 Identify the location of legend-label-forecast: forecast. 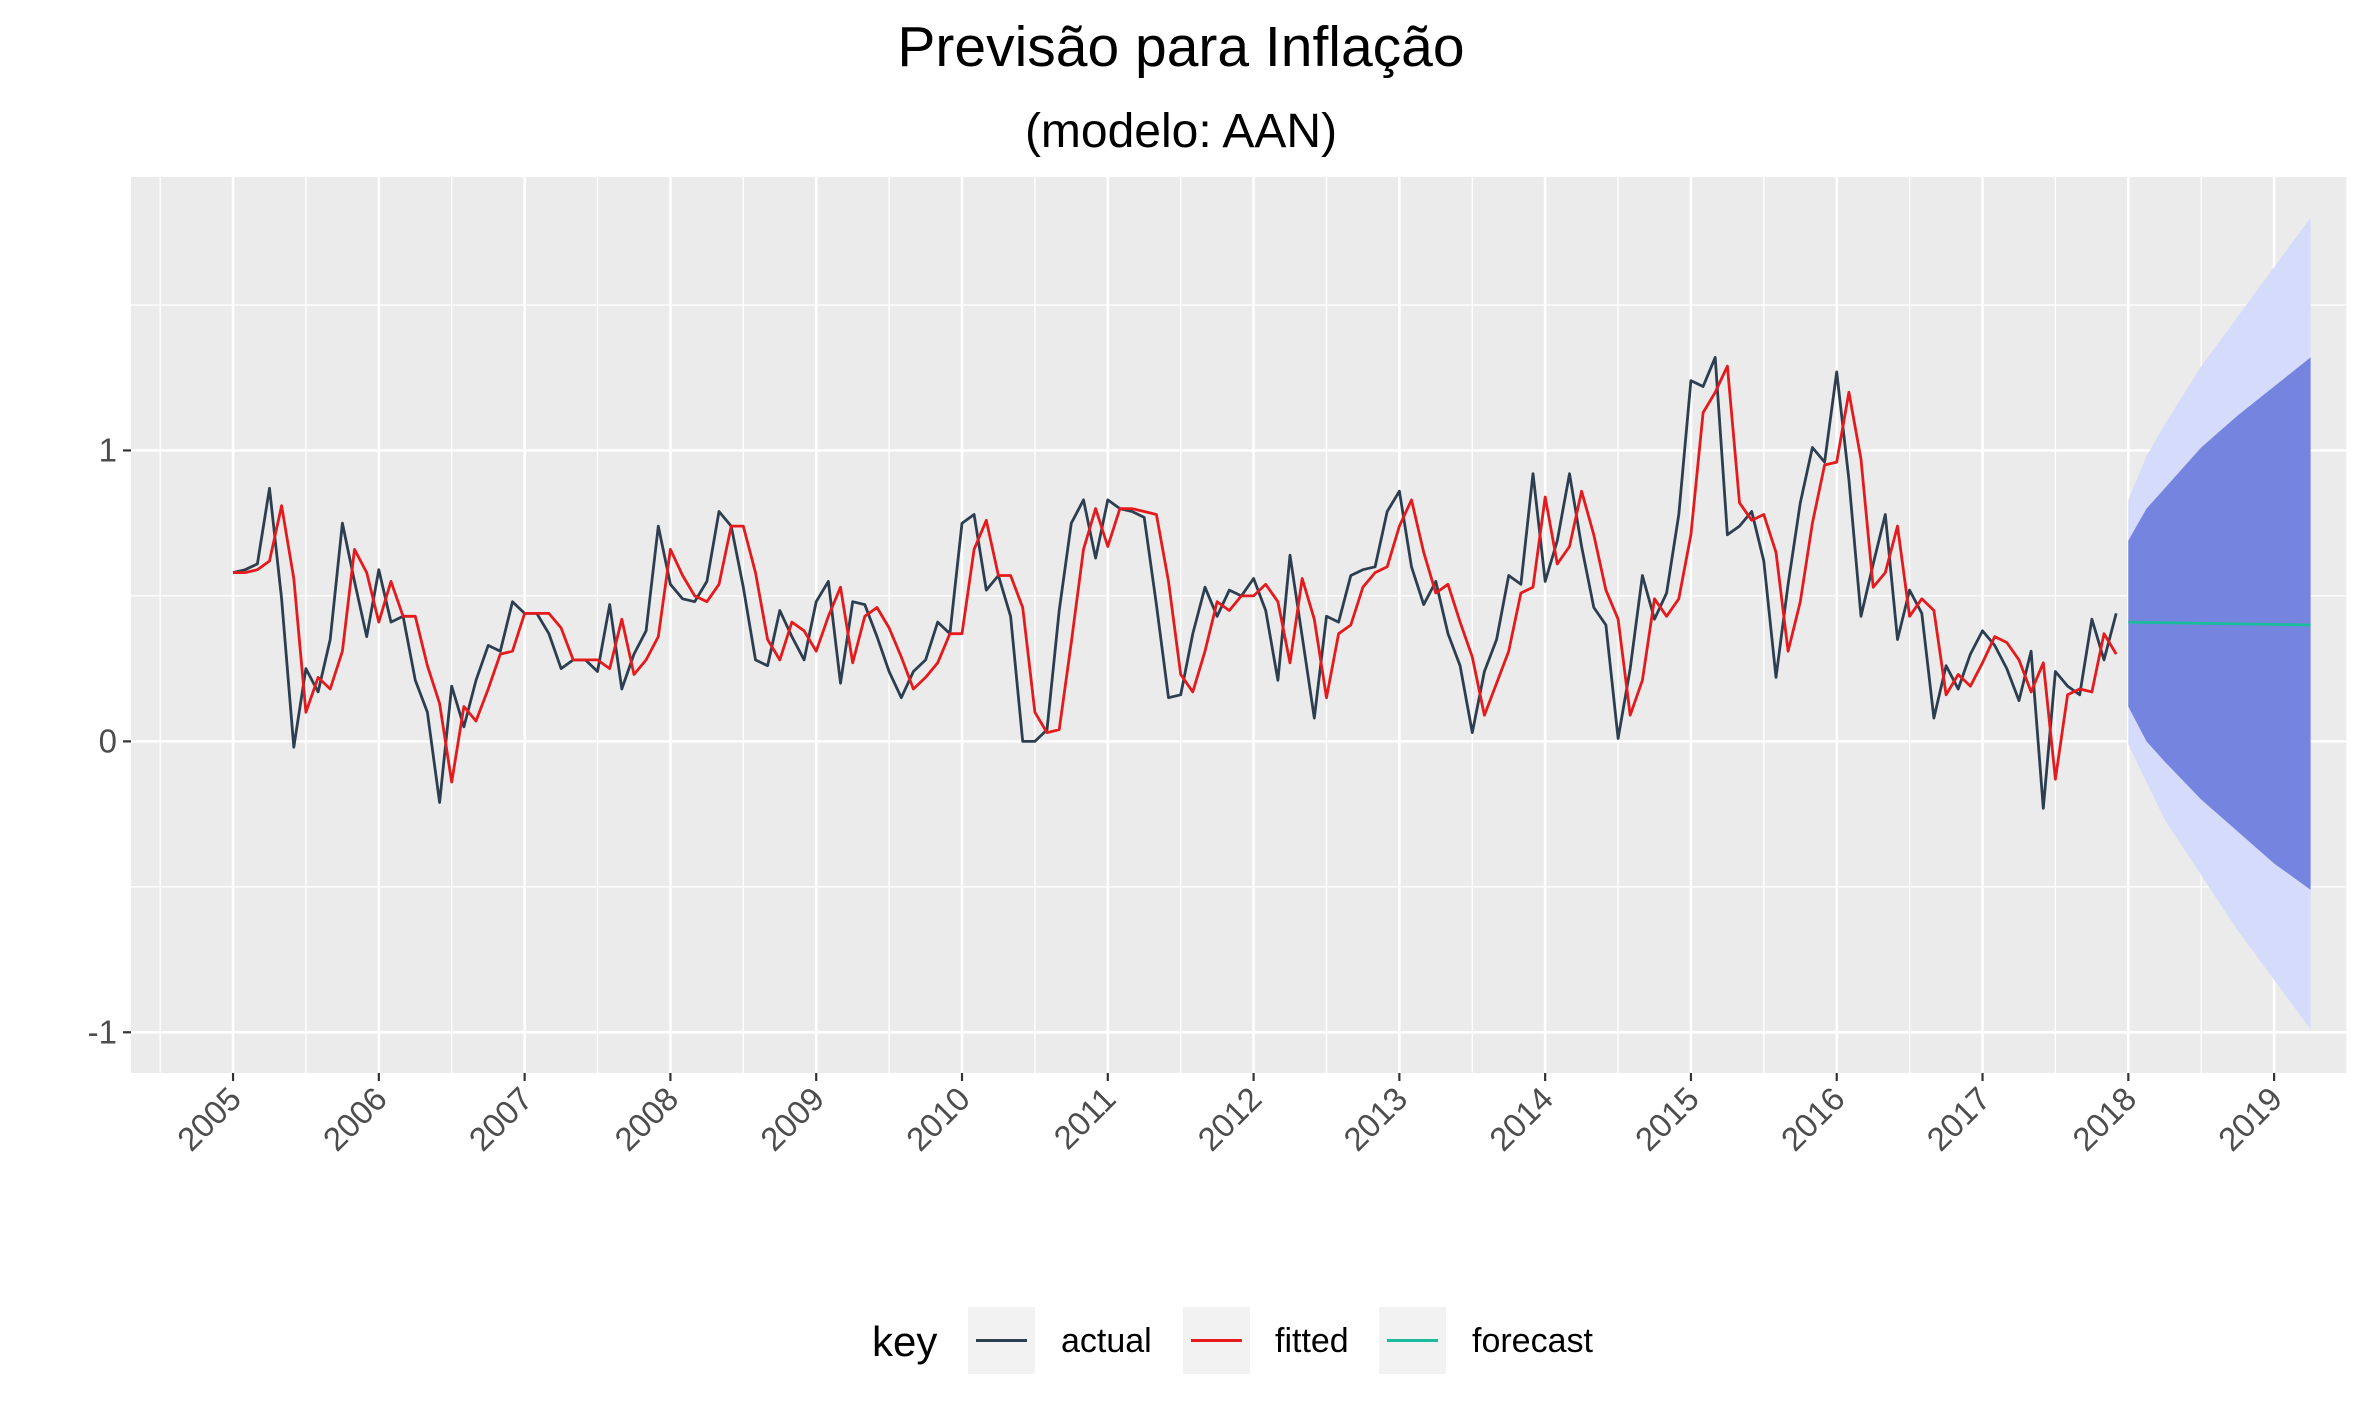
(1532, 1341).